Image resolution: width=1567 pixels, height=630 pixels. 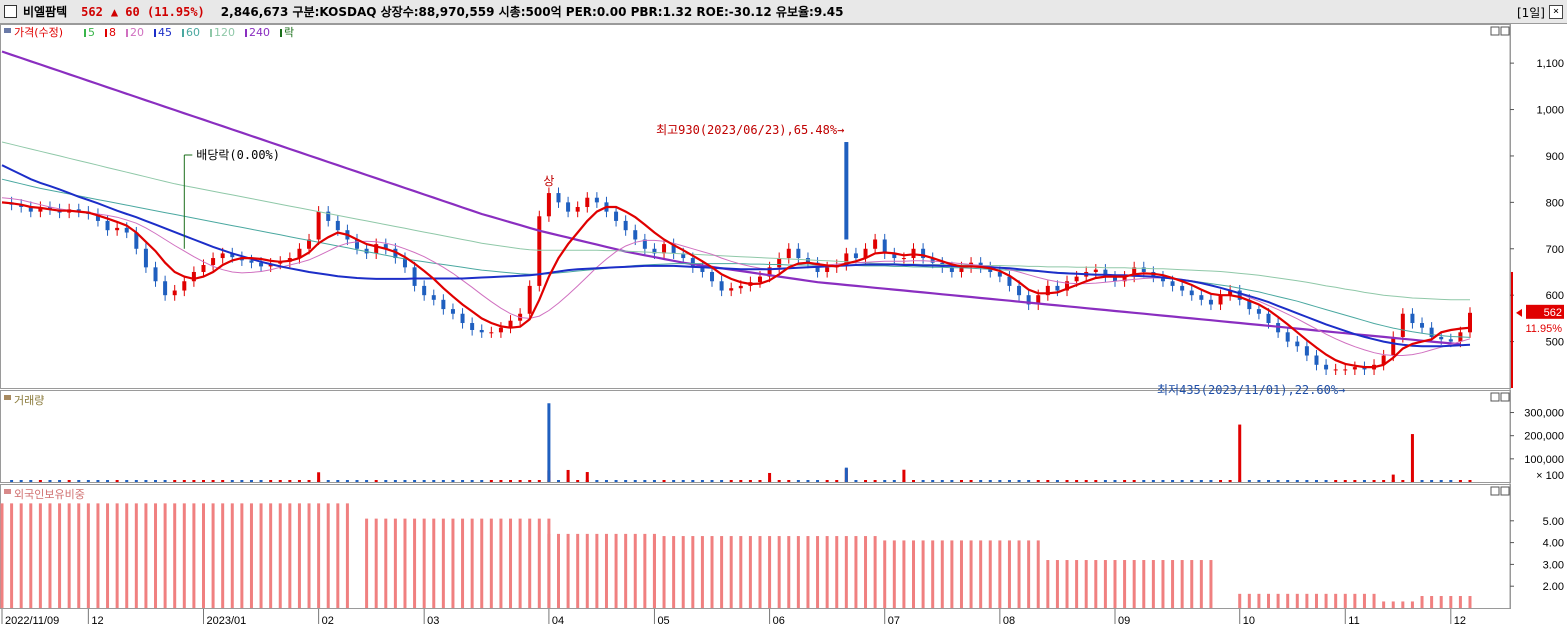 What do you see at coordinates (45, 12) in the screenshot?
I see `stock-name: 비엘팜텍` at bounding box center [45, 12].